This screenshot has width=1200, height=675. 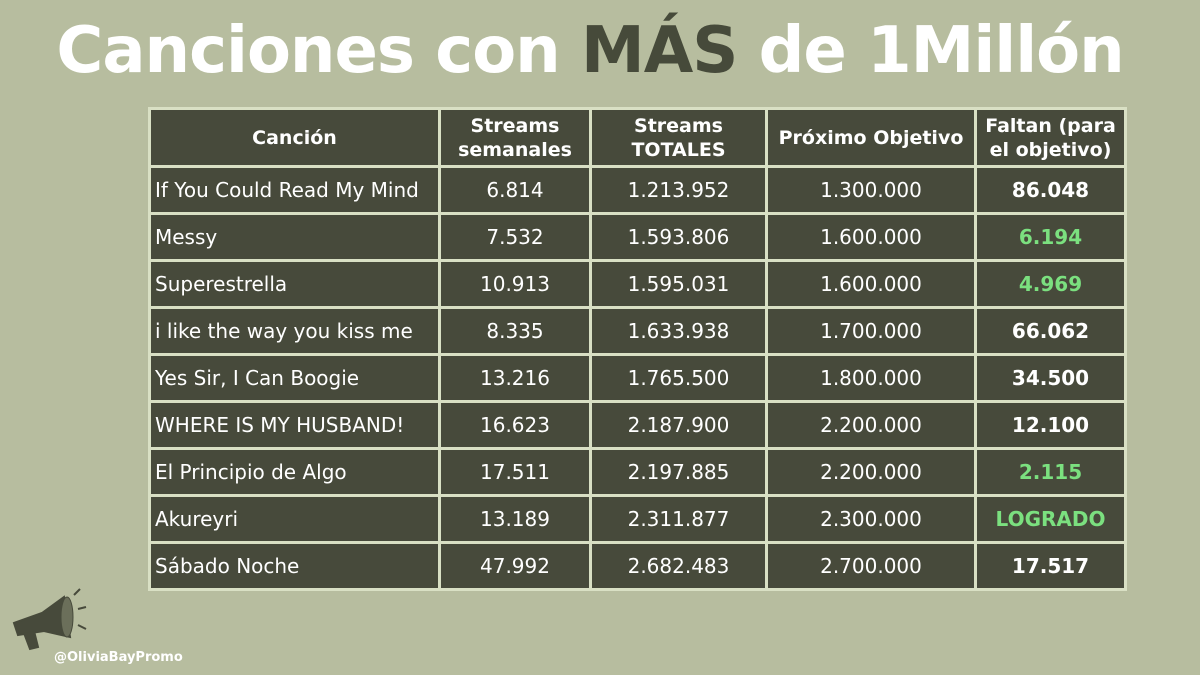 What do you see at coordinates (678, 425) in the screenshot?
I see `table-cell: 2.187.900` at bounding box center [678, 425].